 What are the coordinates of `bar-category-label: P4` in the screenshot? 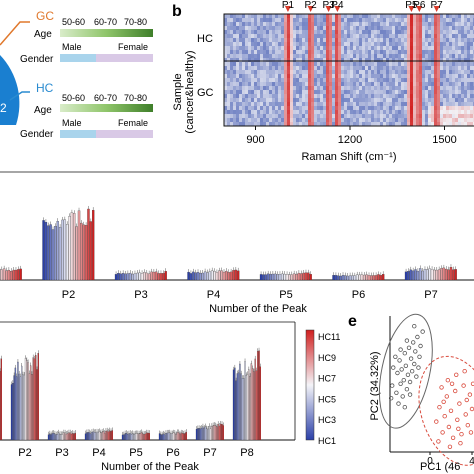 It's located at (98, 453).